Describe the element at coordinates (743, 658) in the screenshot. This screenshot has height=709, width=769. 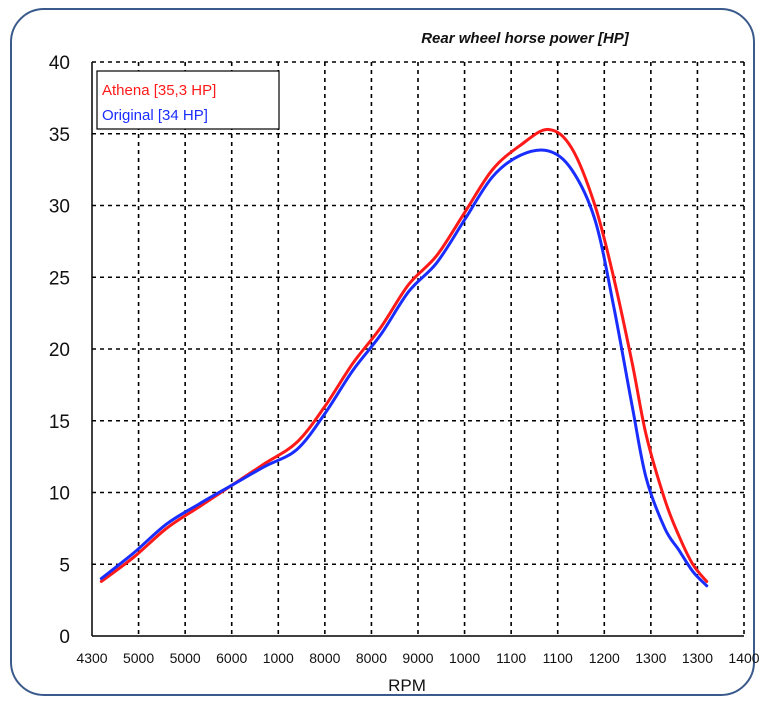
I see `x-tick-label: 1400` at that location.